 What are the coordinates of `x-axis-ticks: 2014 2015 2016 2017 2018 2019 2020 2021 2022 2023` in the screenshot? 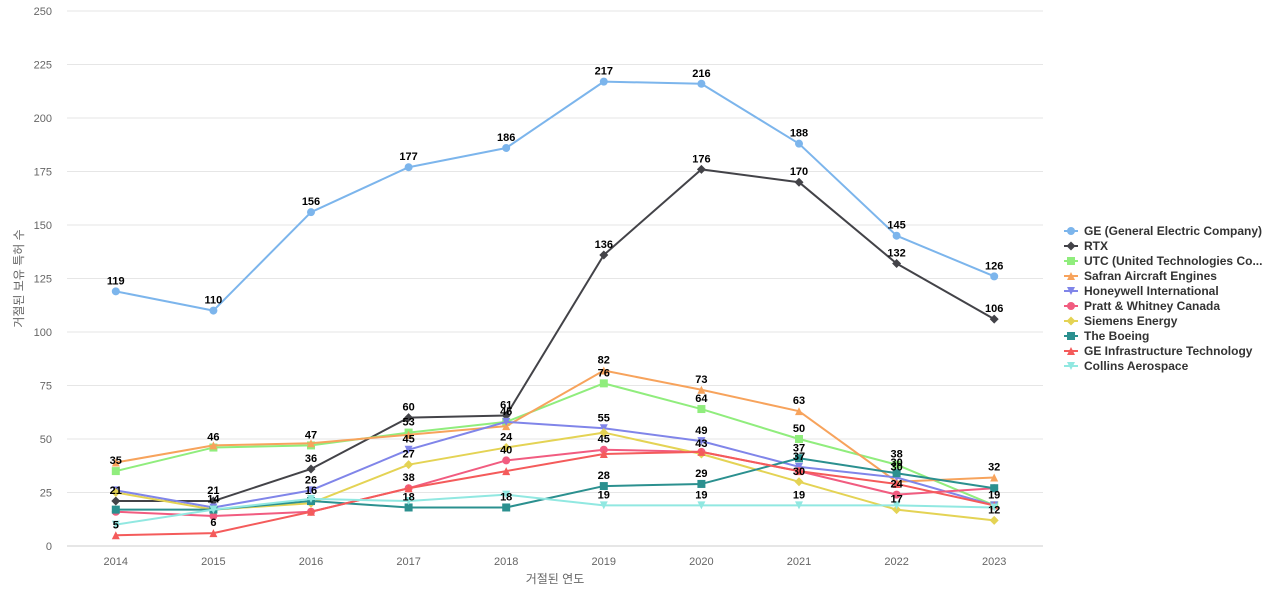 It's located at (555, 562).